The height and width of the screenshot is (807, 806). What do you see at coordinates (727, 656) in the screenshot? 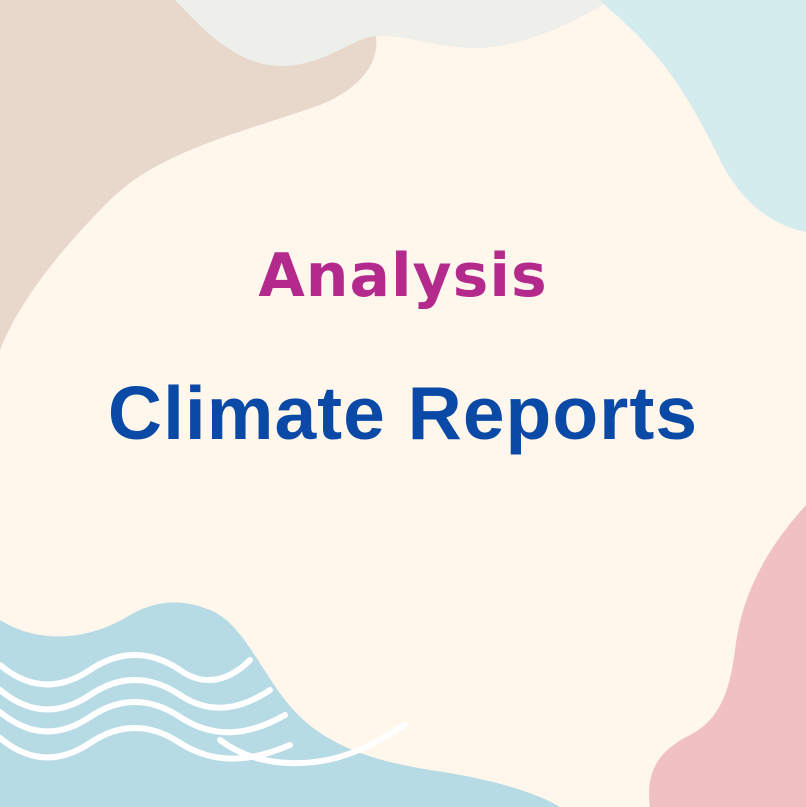
I see `pink-shape` at bounding box center [727, 656].